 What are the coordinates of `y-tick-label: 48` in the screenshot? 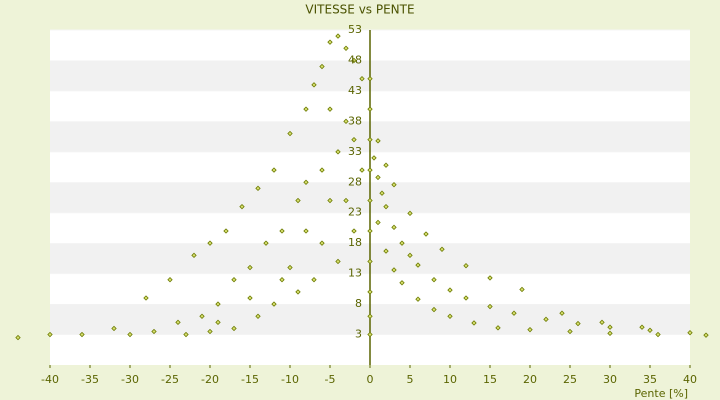 It's located at (355, 59).